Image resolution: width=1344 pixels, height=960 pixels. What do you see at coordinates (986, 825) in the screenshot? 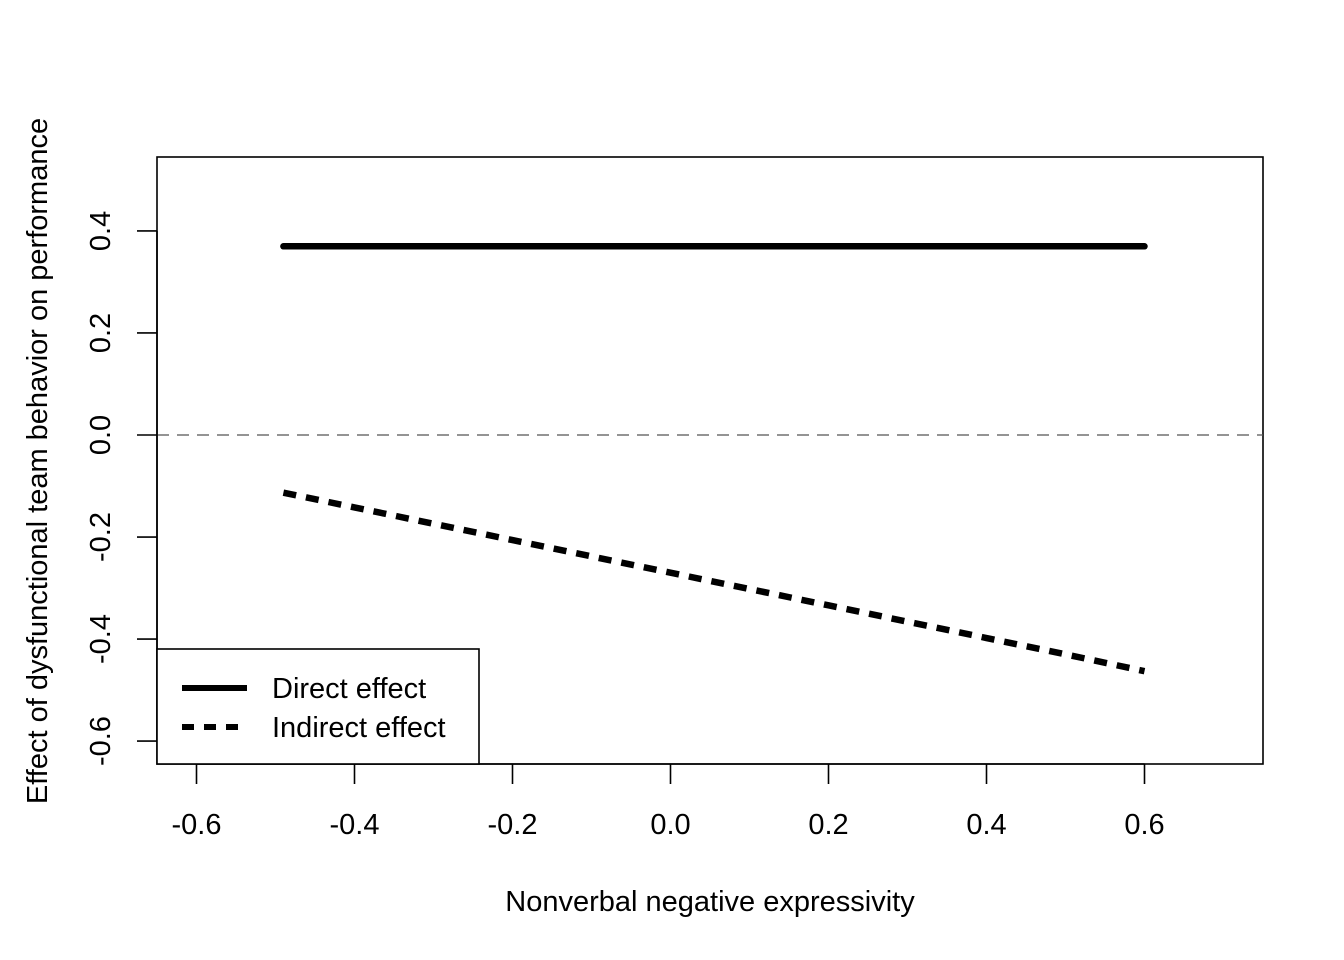
I see `x-tick-label: 0.4` at bounding box center [986, 825].